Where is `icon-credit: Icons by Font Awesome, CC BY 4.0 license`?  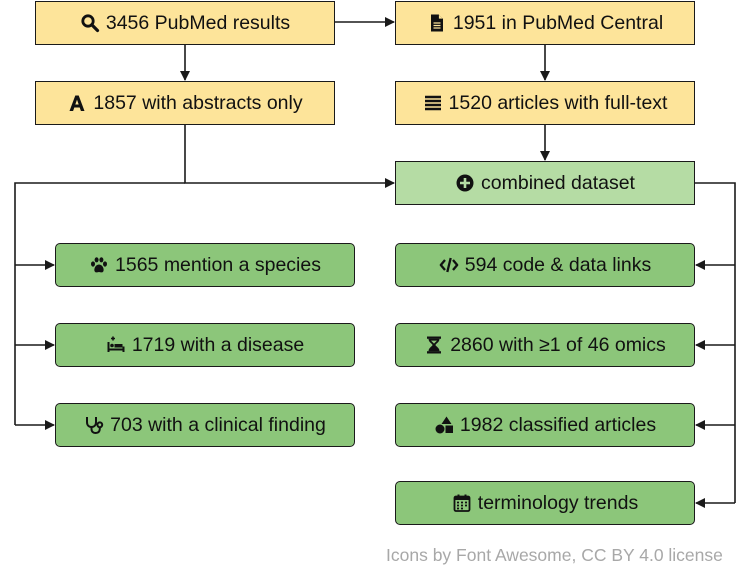 icon-credit: Icons by Font Awesome, CC BY 4.0 license is located at coordinates (554, 555).